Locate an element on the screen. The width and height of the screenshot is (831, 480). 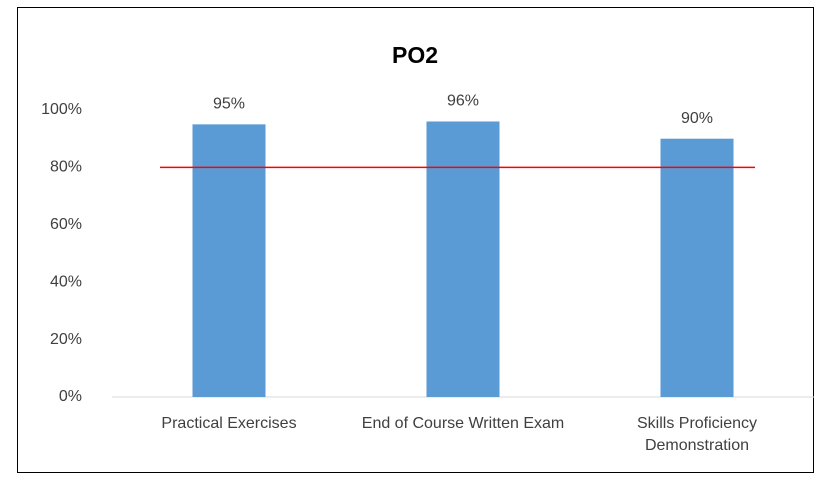
x-tick-label: End of Course Written Exam is located at coordinates (463, 423).